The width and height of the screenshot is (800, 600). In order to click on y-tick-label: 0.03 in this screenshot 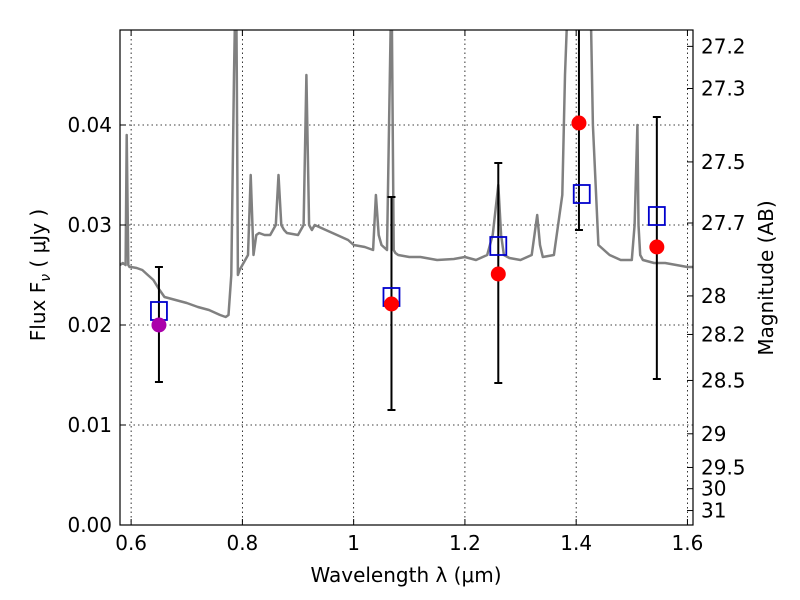, I will do `click(89, 225)`.